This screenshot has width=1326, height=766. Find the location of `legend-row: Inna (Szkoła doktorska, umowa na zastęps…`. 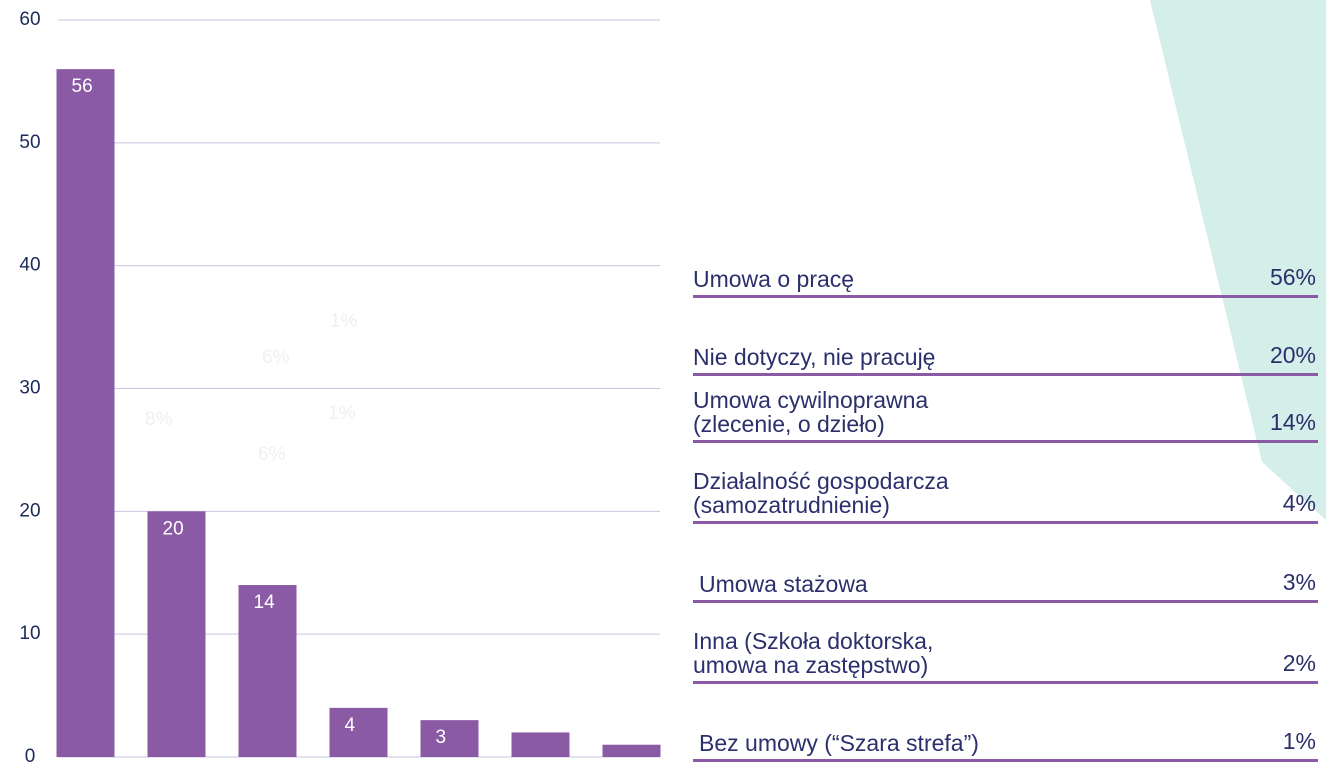

legend-row: Inna (Szkoła doktorska, umowa na zastęps… is located at coordinates (1005, 652).